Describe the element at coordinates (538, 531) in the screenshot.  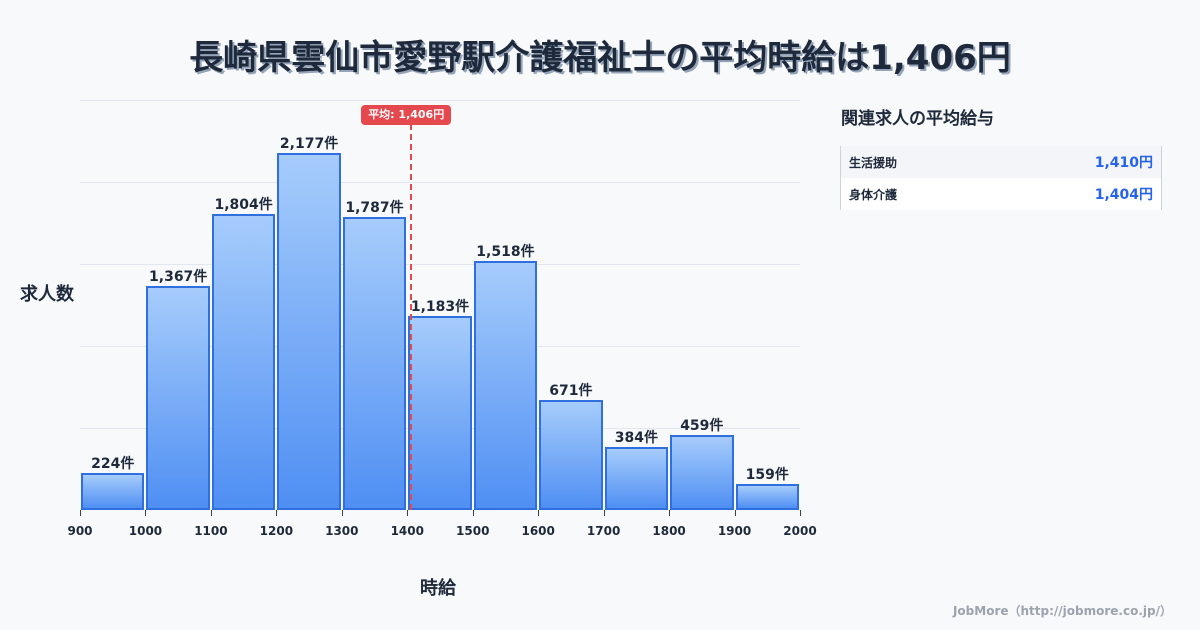
I see `x-tick-label: 1600` at that location.